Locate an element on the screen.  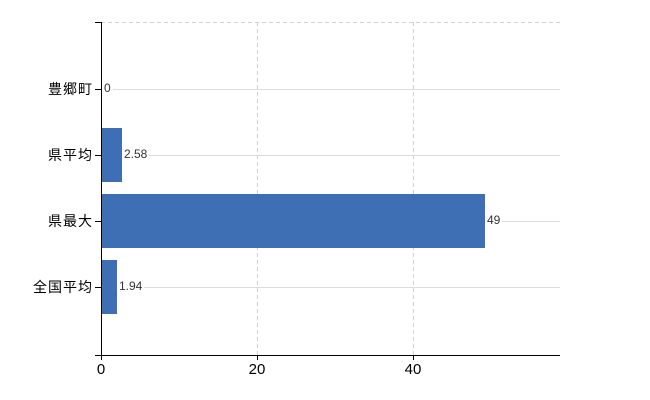
x-axis-tick-label: 40 is located at coordinates (413, 369).